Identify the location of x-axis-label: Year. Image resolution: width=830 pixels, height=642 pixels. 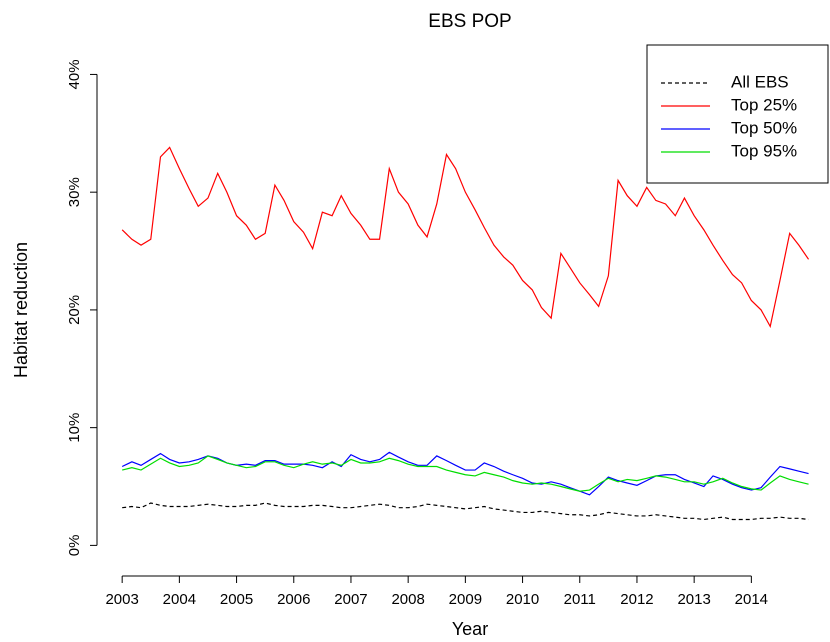
(470, 629).